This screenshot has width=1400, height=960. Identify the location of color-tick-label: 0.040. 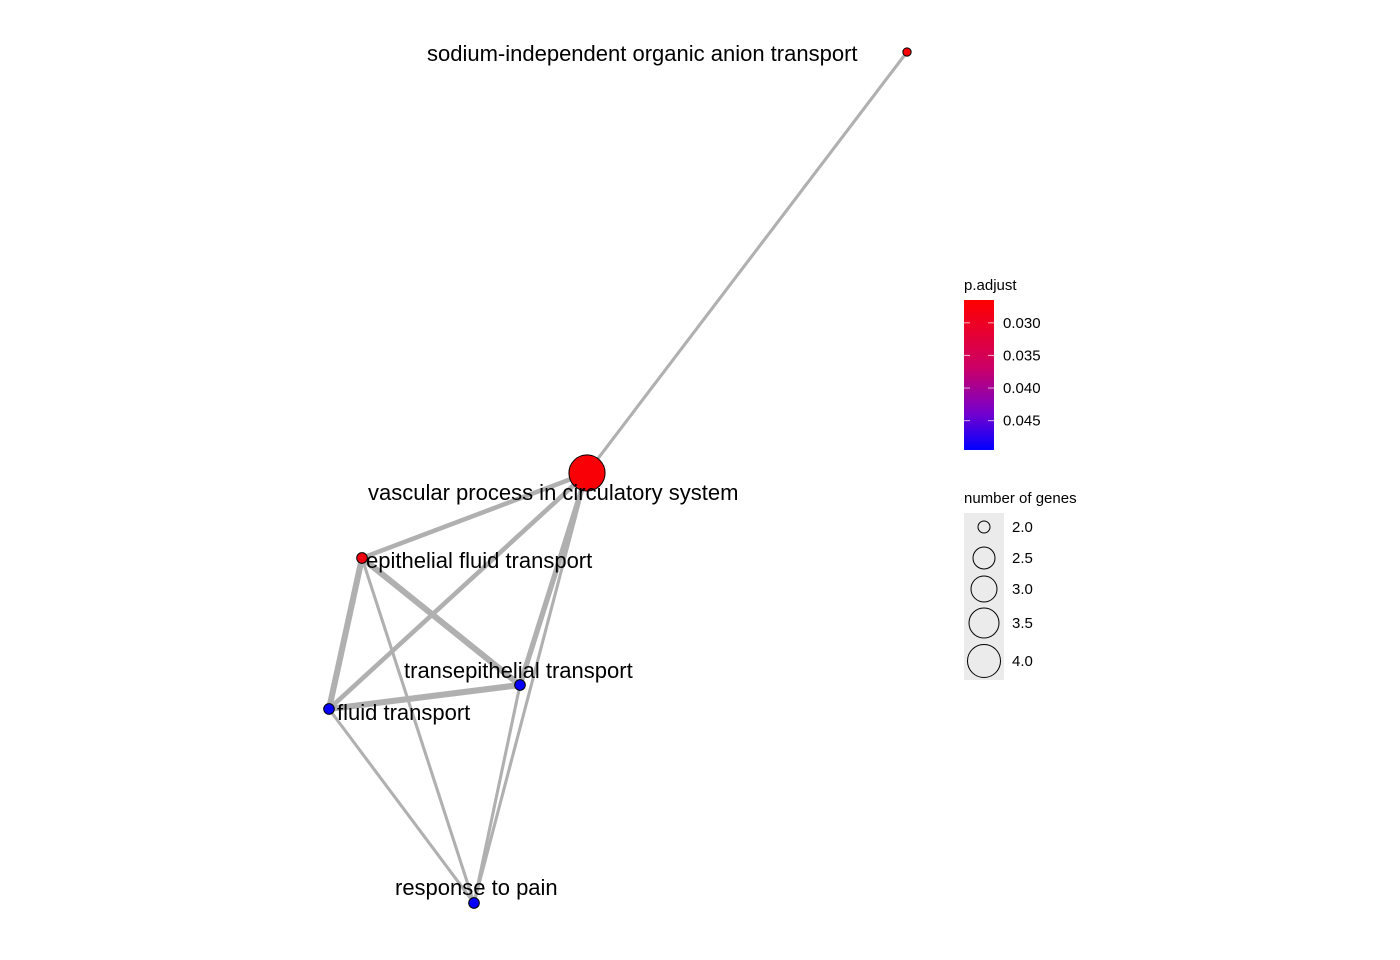
(1022, 388).